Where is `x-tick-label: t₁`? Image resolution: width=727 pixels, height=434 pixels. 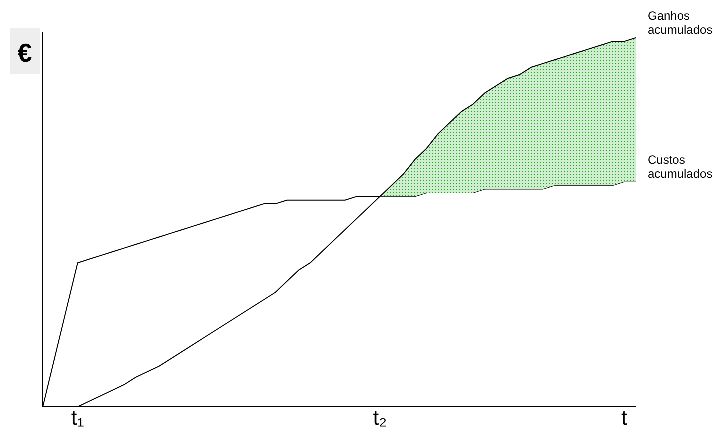
x-tick-label: t₁ is located at coordinates (77, 418).